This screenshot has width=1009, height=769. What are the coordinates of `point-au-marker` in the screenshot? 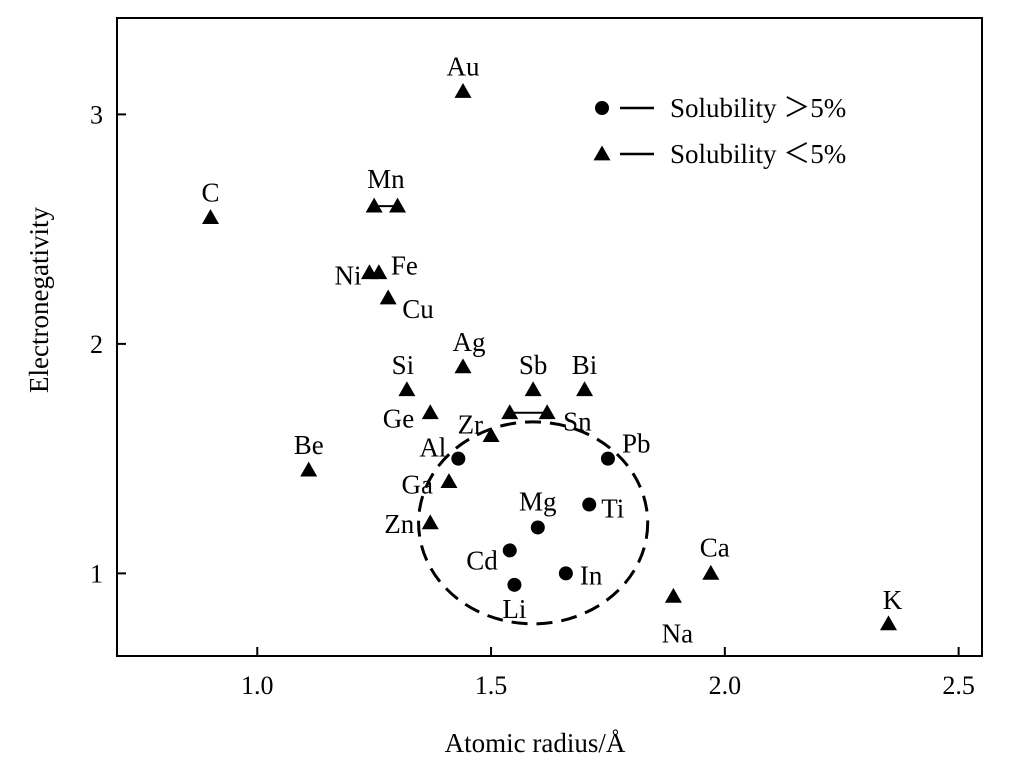 It's located at (463, 90).